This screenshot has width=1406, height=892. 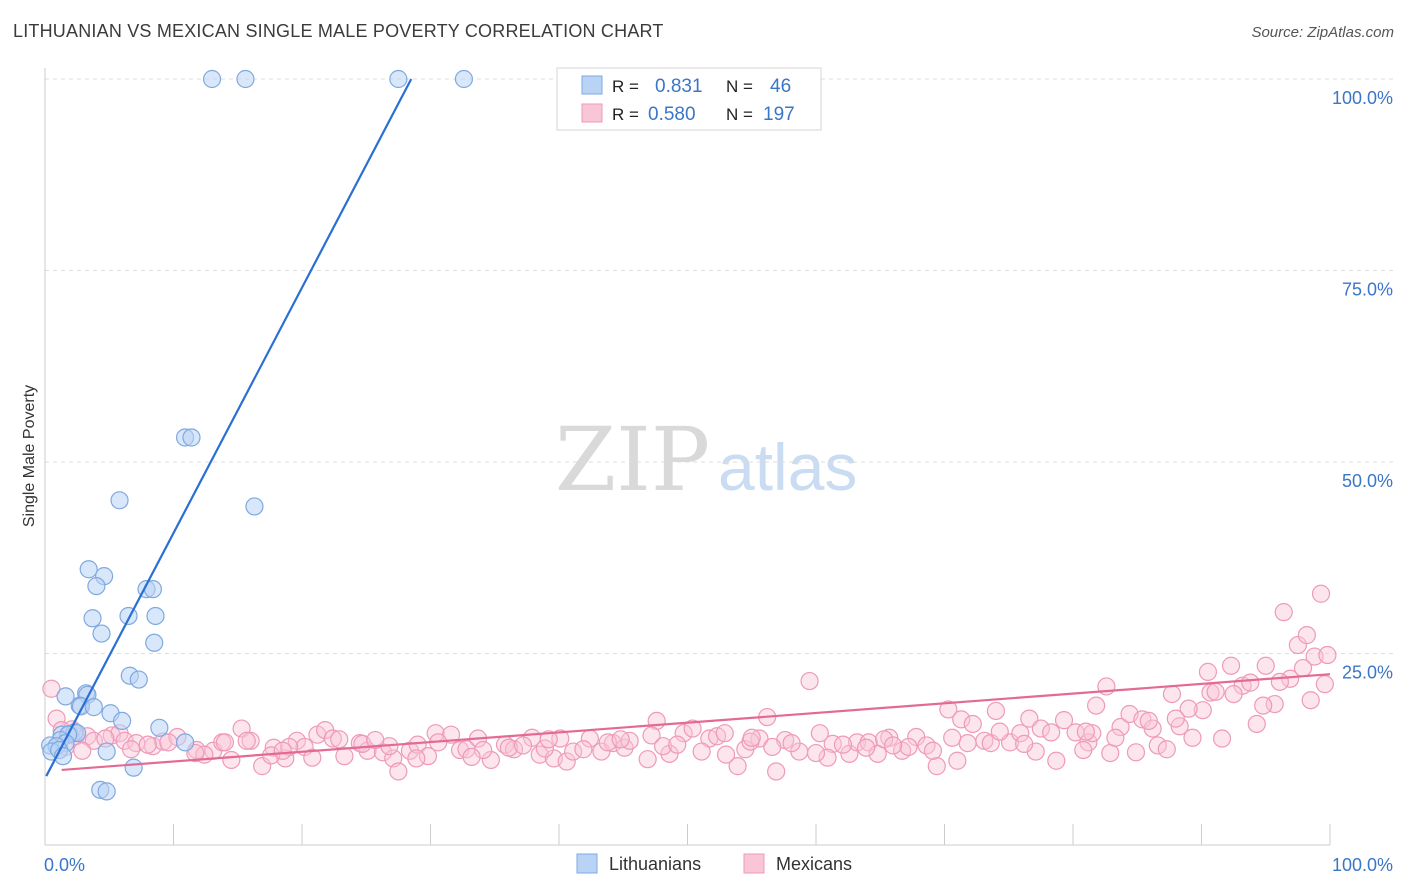 What do you see at coordinates (592, 113) in the screenshot?
I see `legend-swatch-mexicans` at bounding box center [592, 113].